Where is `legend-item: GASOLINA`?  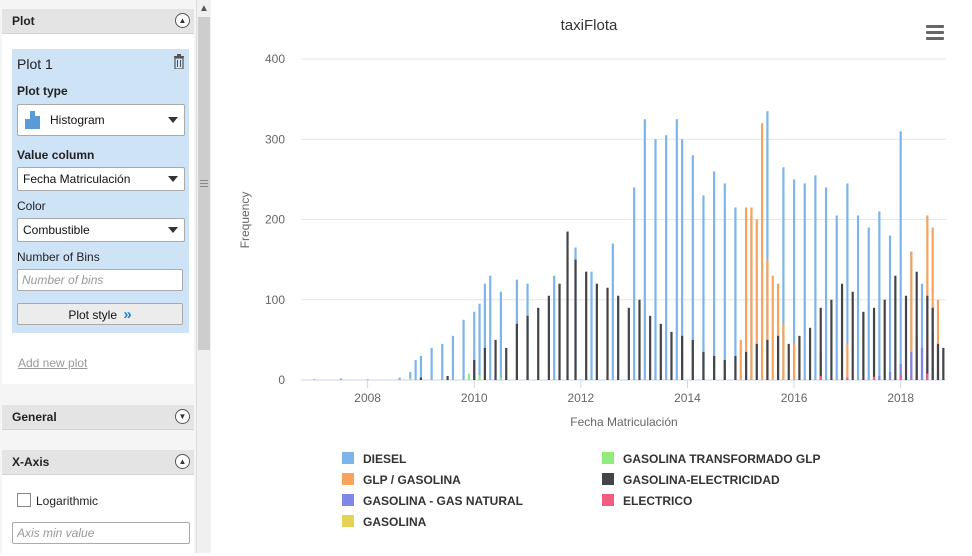
legend-item: GASOLINA is located at coordinates (395, 522).